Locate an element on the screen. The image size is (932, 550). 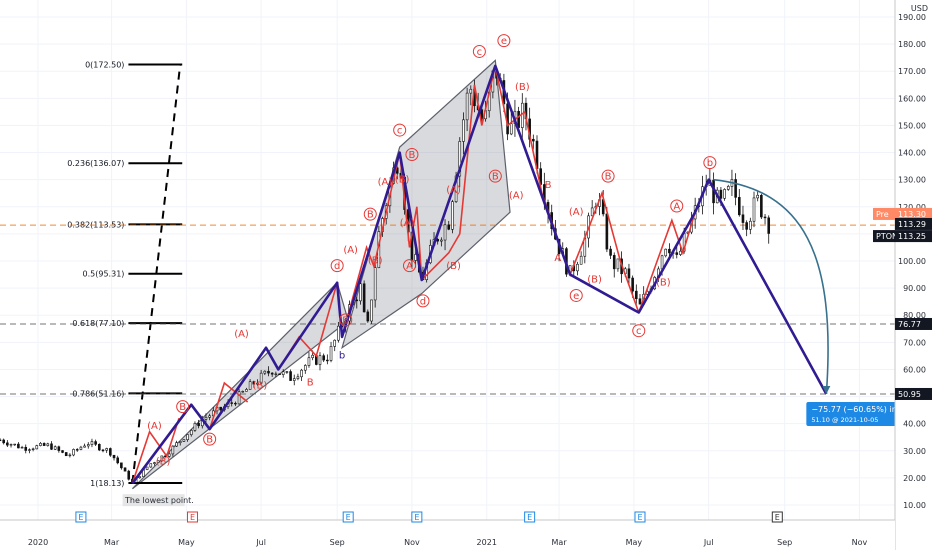
premarket-tag-value: 113.30 is located at coordinates (912, 214).